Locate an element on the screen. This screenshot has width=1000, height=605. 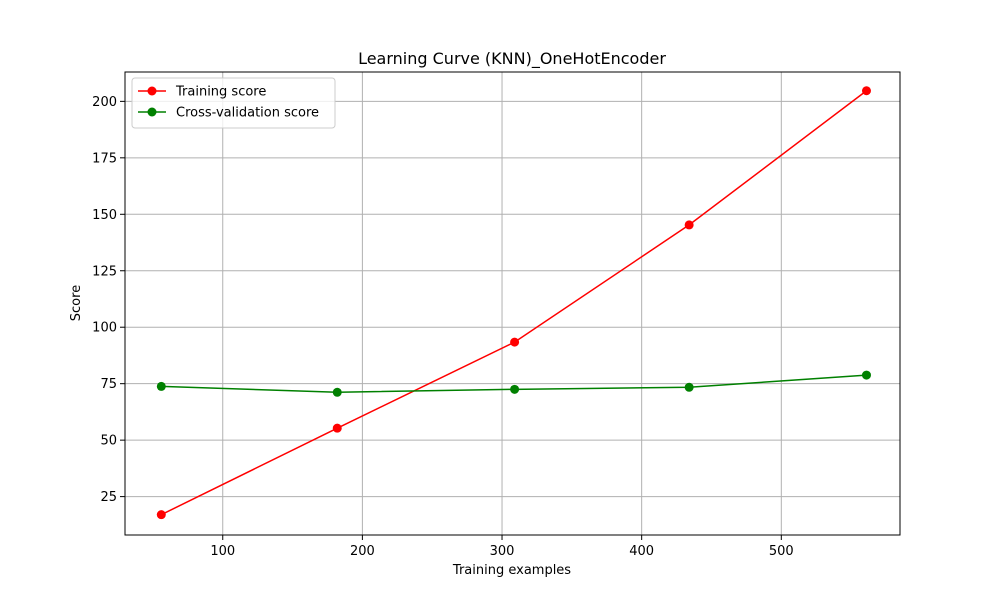
legend-item-cross-validation-score: Cross-validation score is located at coordinates (228, 113).